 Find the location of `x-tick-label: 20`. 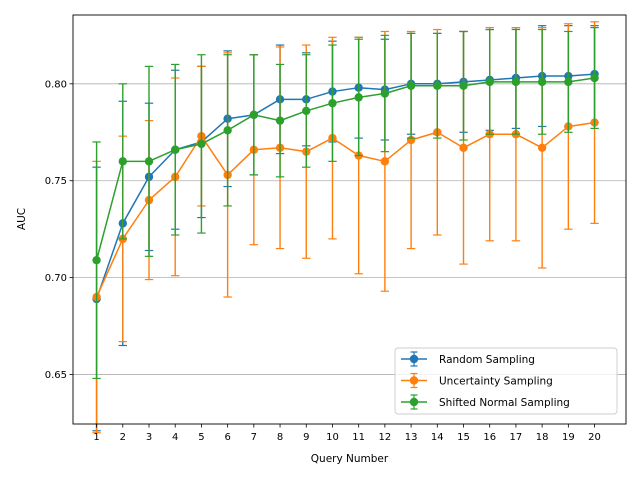

x-tick-label: 20 is located at coordinates (594, 437).